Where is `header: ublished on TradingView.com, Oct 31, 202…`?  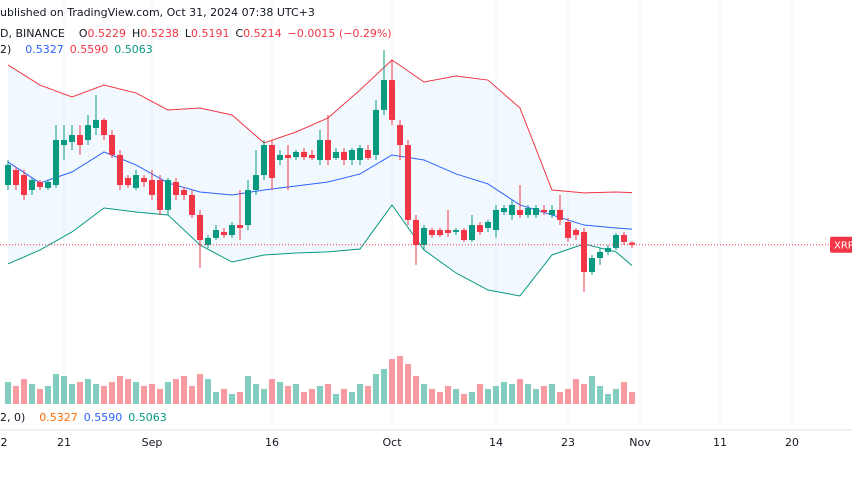
header: ublished on TradingView.com, Oct 31, 202… is located at coordinates (157, 12).